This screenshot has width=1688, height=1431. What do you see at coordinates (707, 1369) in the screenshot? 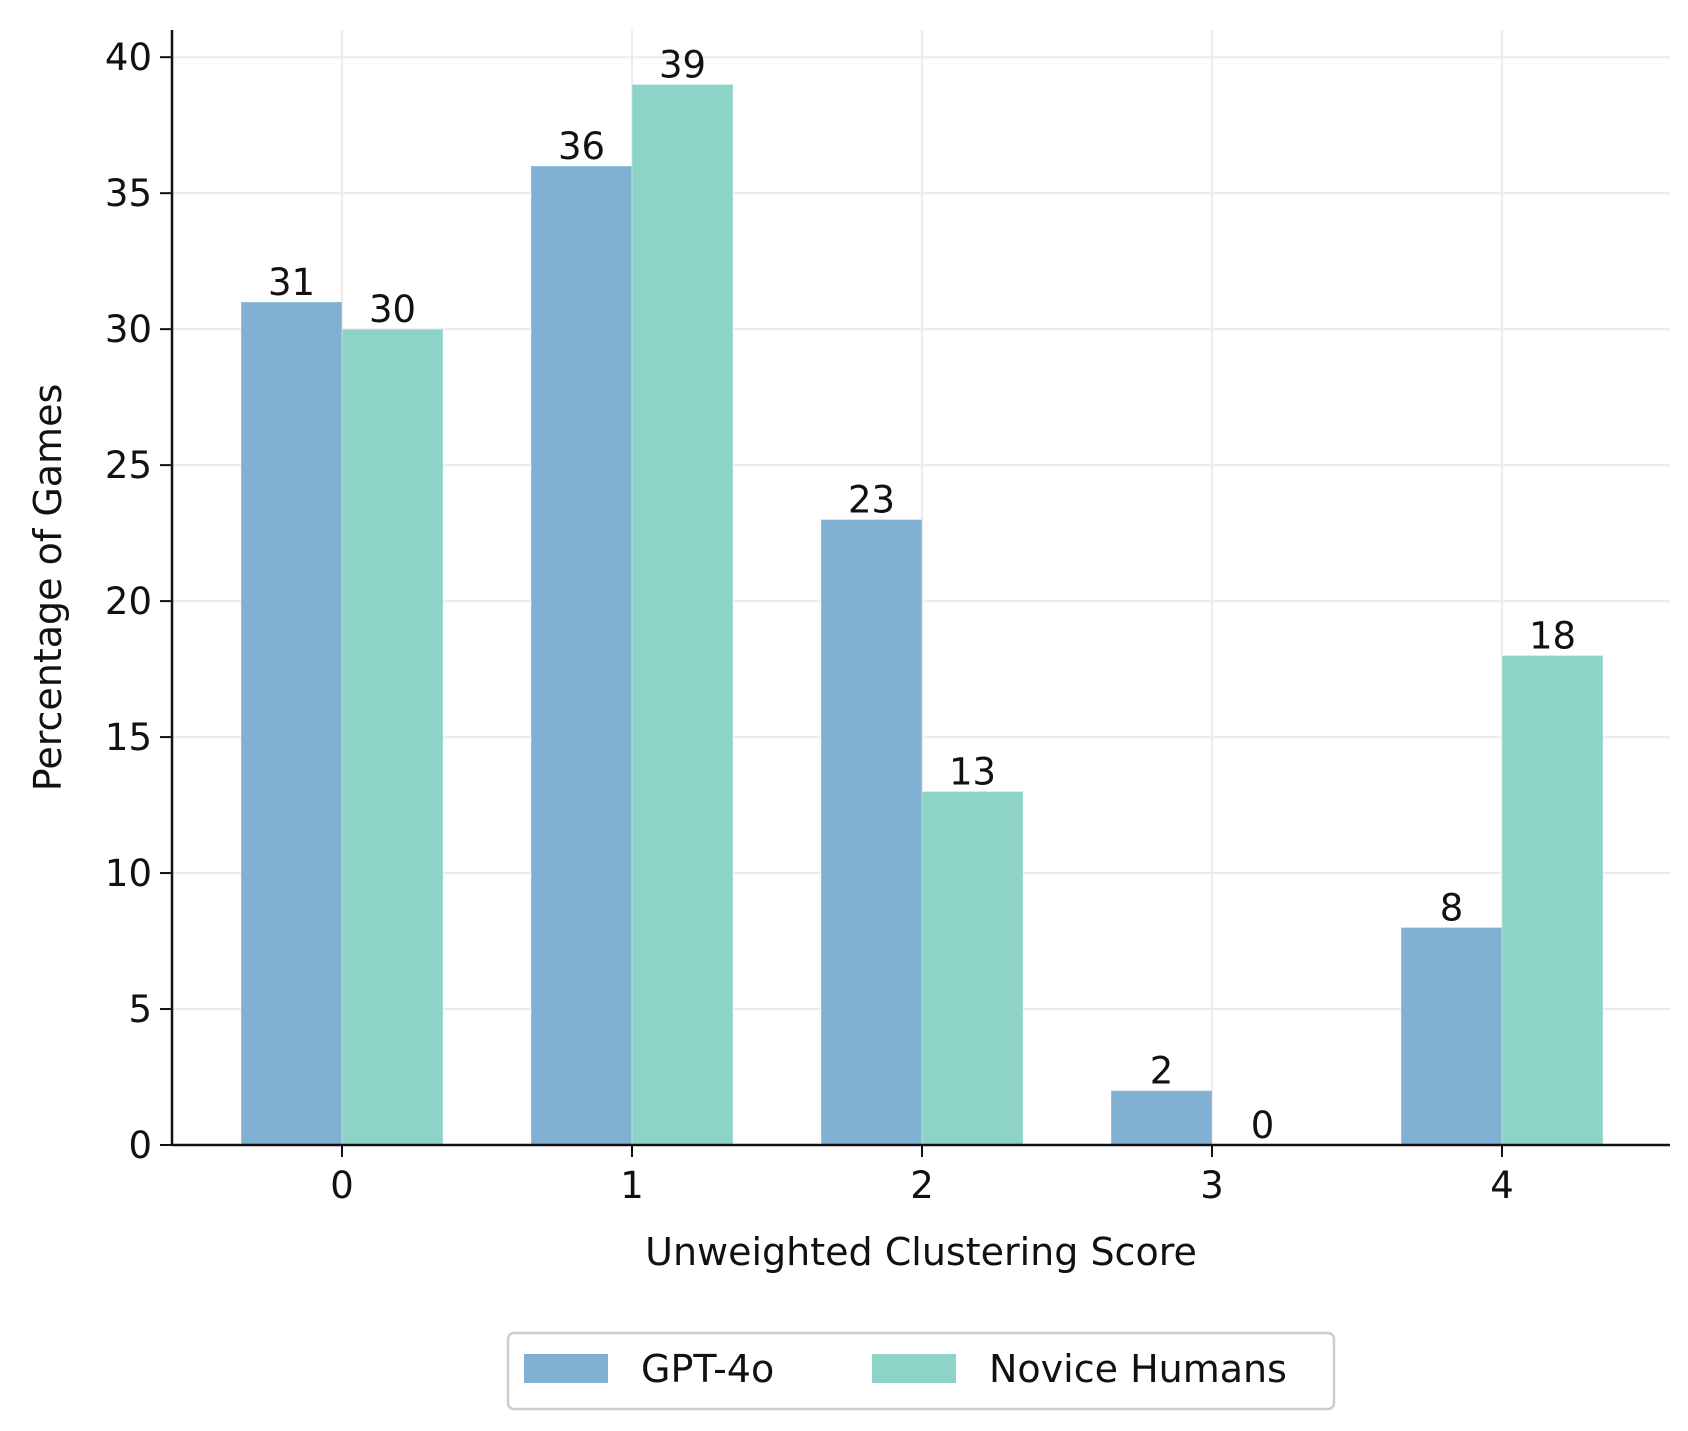
I see `legend-label: GPT-4o` at bounding box center [707, 1369].